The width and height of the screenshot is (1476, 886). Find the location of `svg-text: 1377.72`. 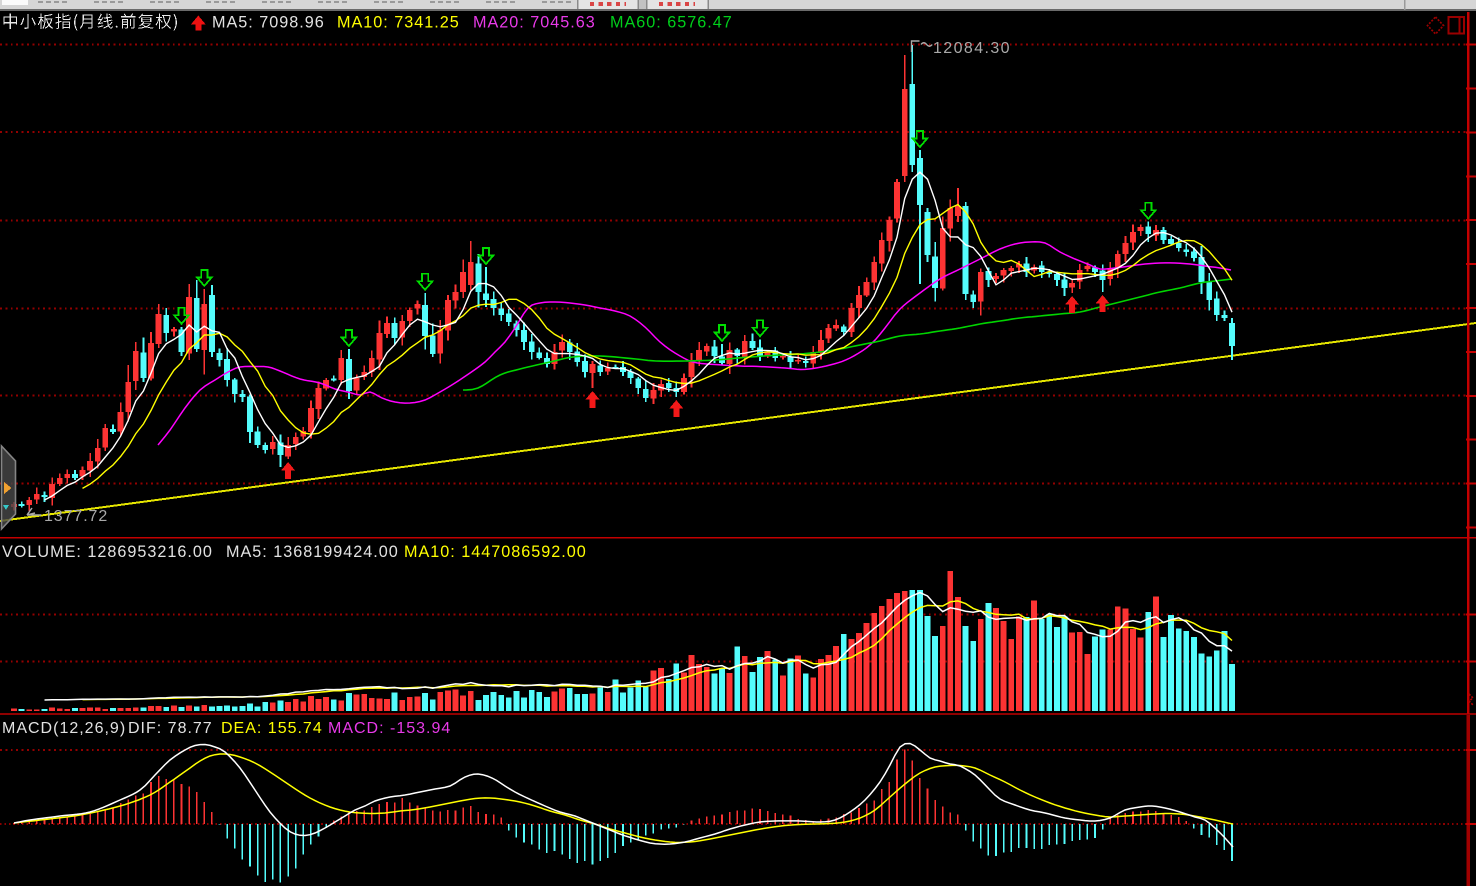

svg-text: 1377.72 is located at coordinates (76, 516).